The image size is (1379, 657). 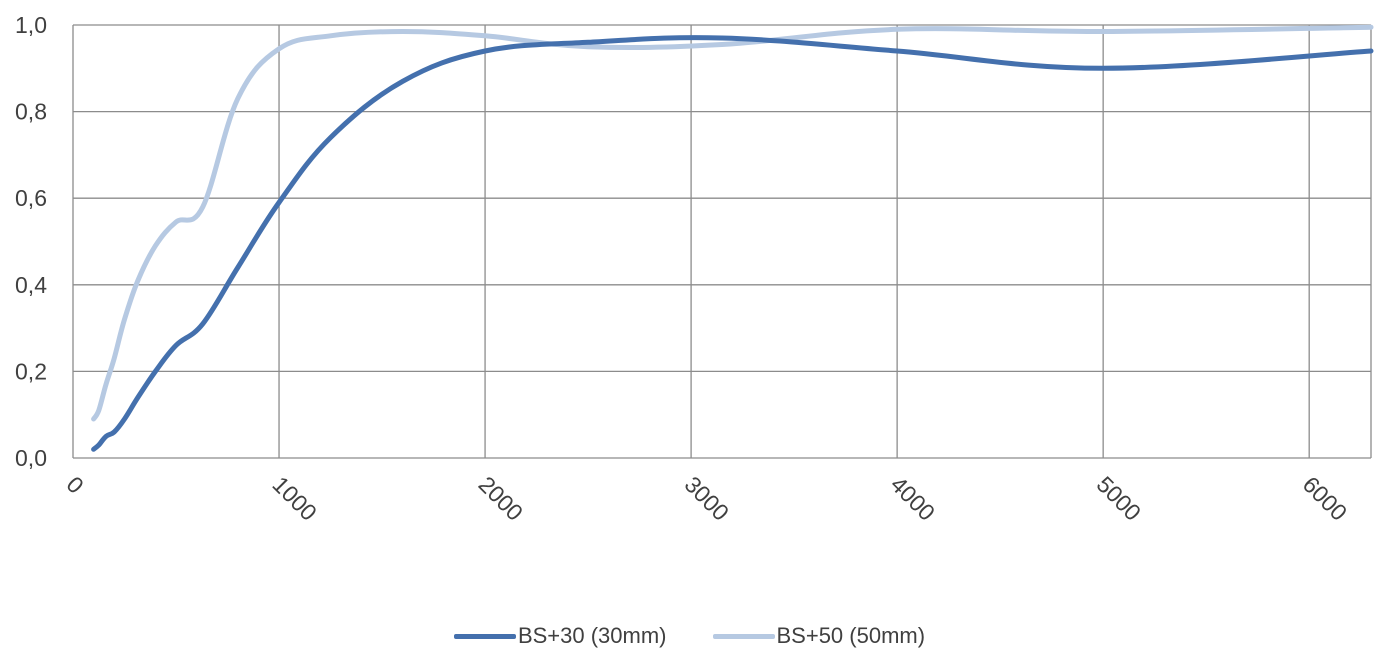 What do you see at coordinates (31, 458) in the screenshot?
I see `y-tick-label: 0,0` at bounding box center [31, 458].